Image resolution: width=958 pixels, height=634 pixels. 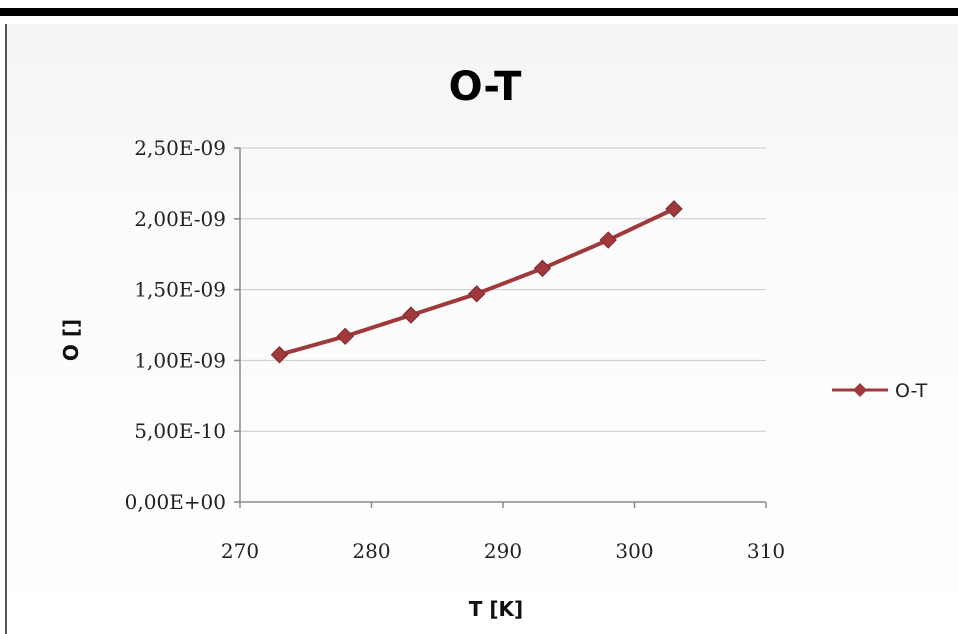 What do you see at coordinates (175, 502) in the screenshot?
I see `y-tick-label: 0,00E+00` at bounding box center [175, 502].